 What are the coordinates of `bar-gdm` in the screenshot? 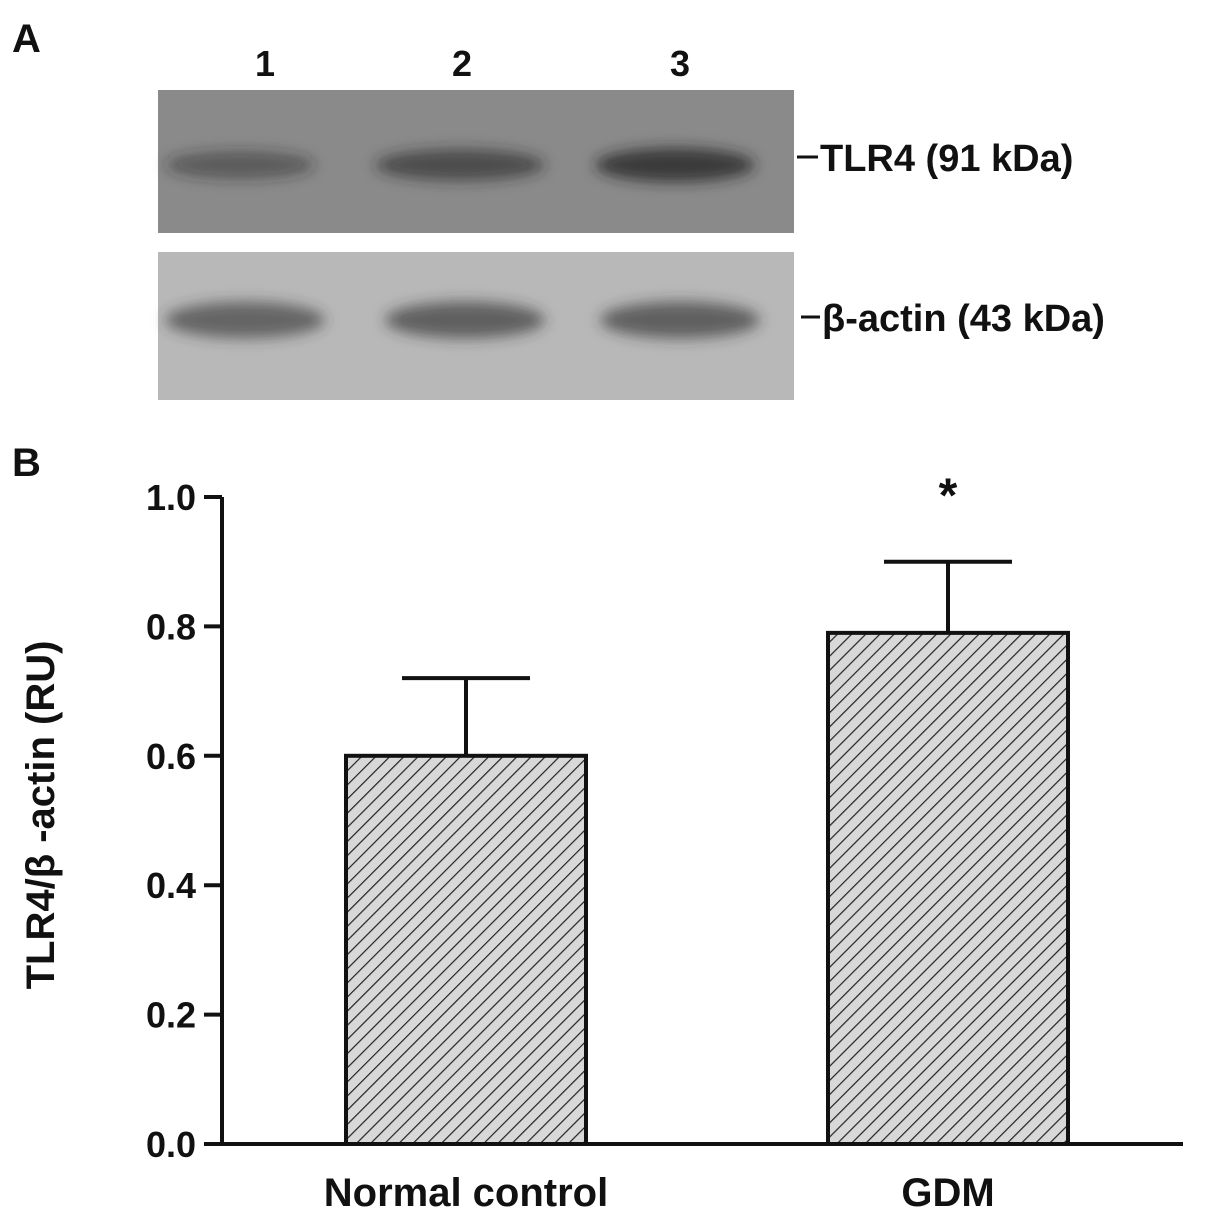 It's located at (948, 888).